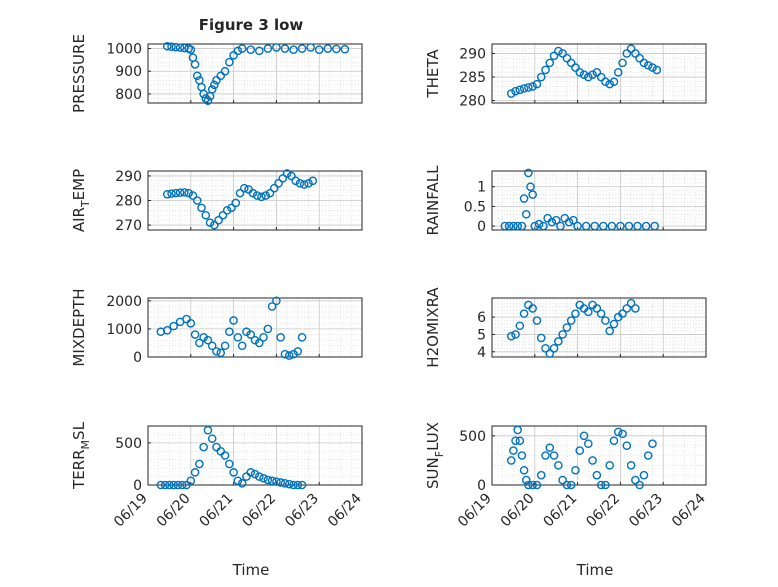 The height and width of the screenshot is (587, 778). What do you see at coordinates (124, 330) in the screenshot?
I see `y-tick-label: 1000` at bounding box center [124, 330].